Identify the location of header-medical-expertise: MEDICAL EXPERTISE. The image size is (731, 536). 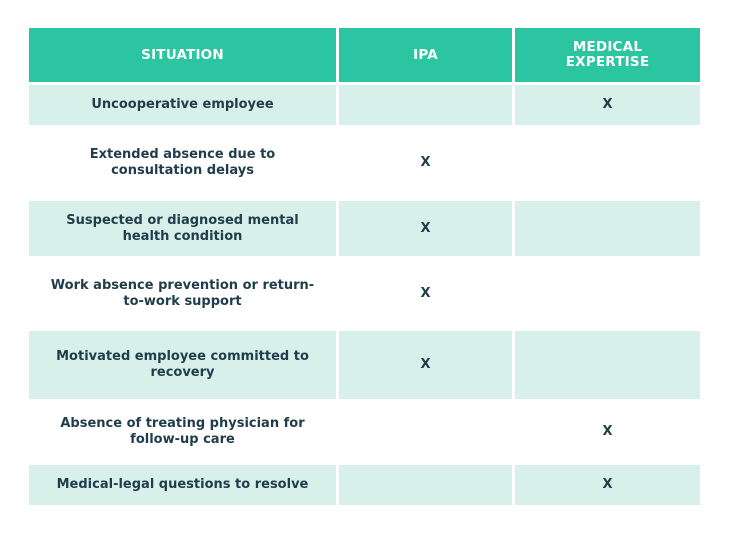
(607, 55).